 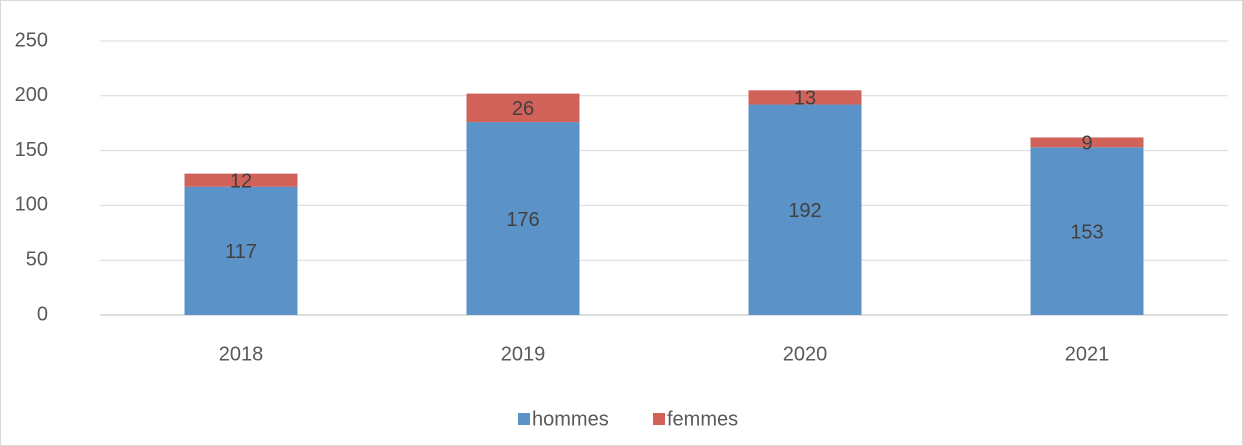 I want to click on data-label: 26, so click(x=523, y=109).